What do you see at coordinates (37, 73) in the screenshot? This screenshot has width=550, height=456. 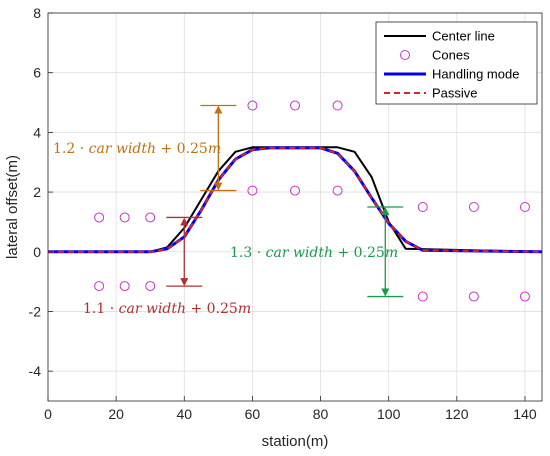 I see `y-tick-label-5: 6` at bounding box center [37, 73].